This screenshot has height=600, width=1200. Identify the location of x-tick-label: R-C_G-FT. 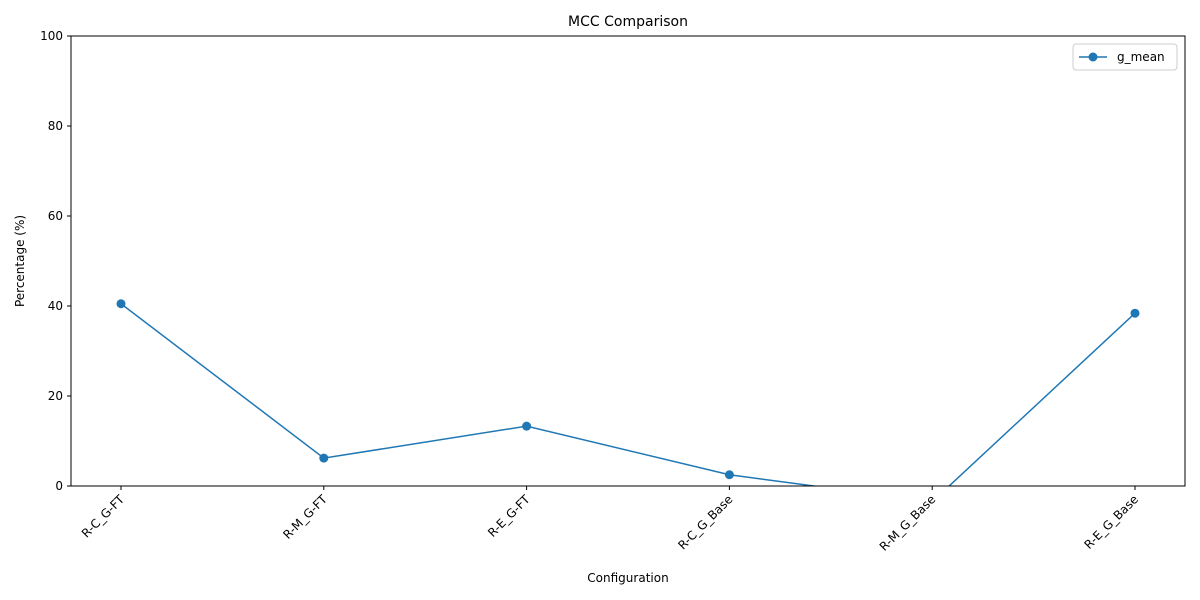
(103, 516).